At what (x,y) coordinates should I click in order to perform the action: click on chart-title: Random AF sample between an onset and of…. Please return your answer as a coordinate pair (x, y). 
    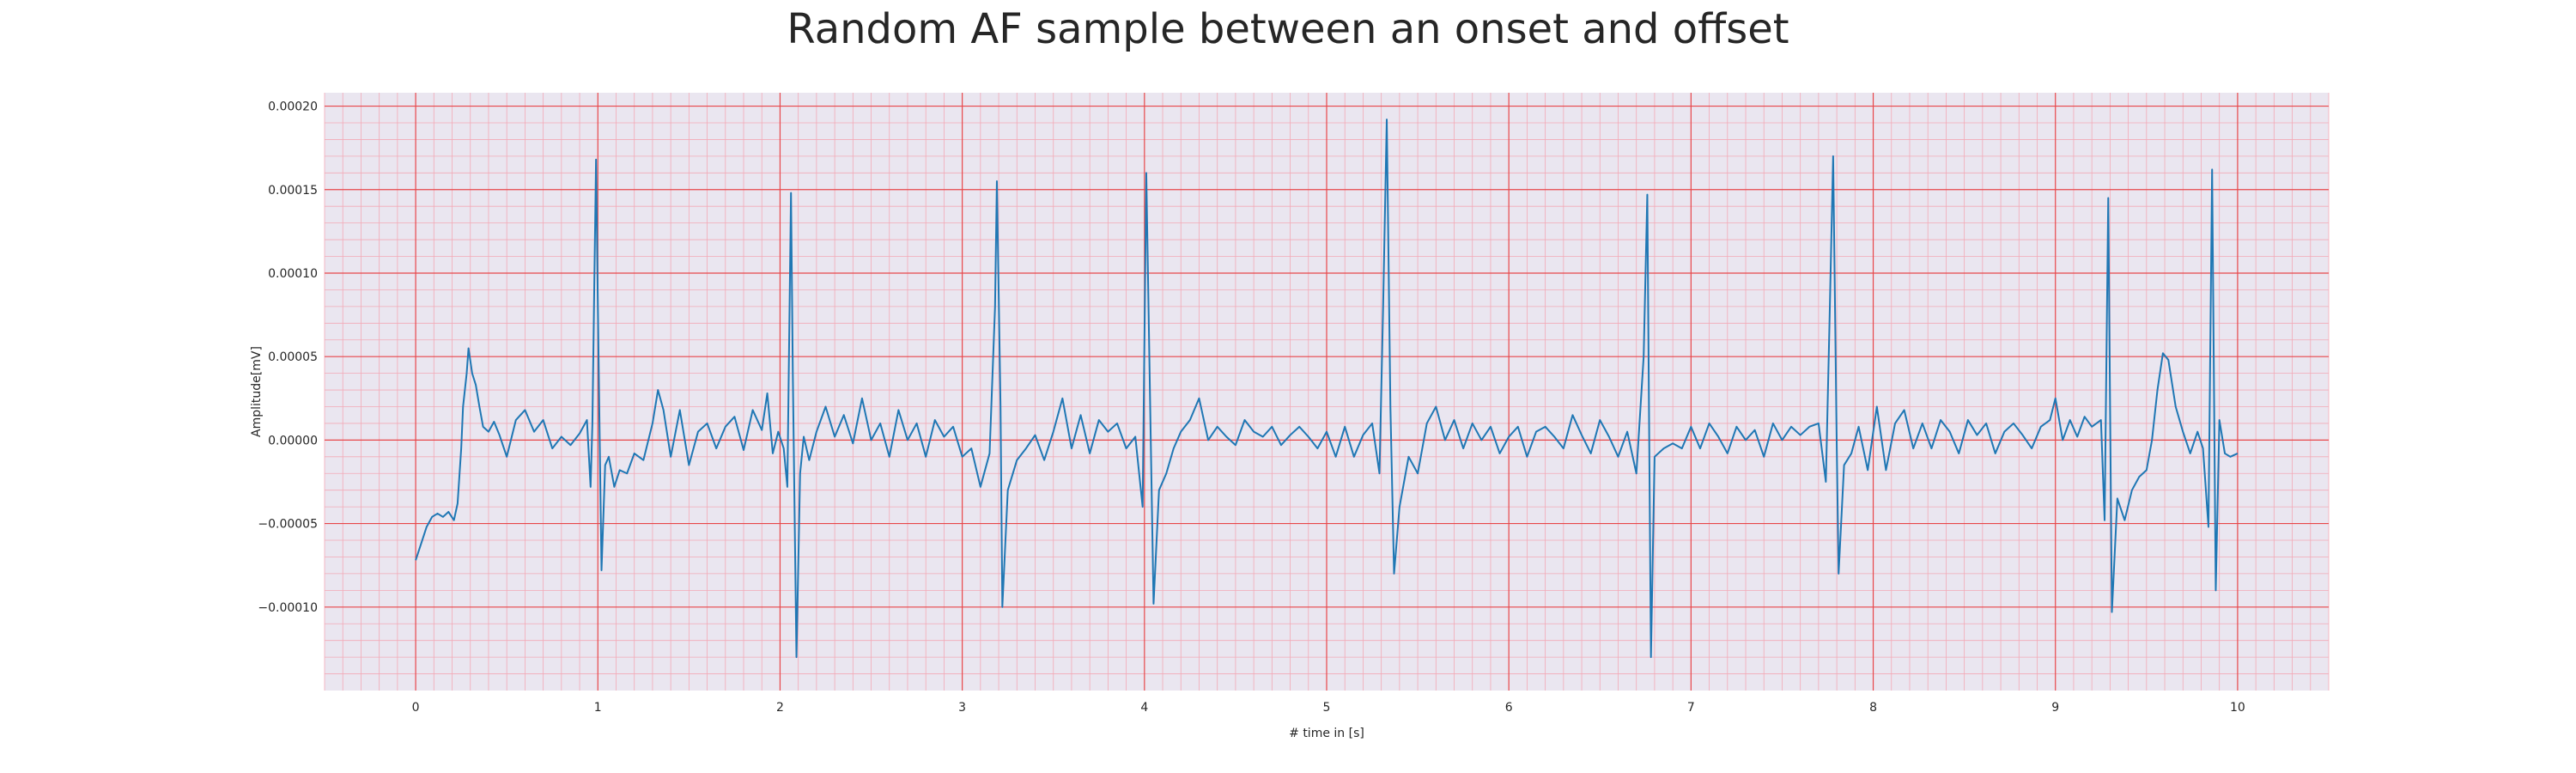
    Looking at the image, I should click on (1288, 29).